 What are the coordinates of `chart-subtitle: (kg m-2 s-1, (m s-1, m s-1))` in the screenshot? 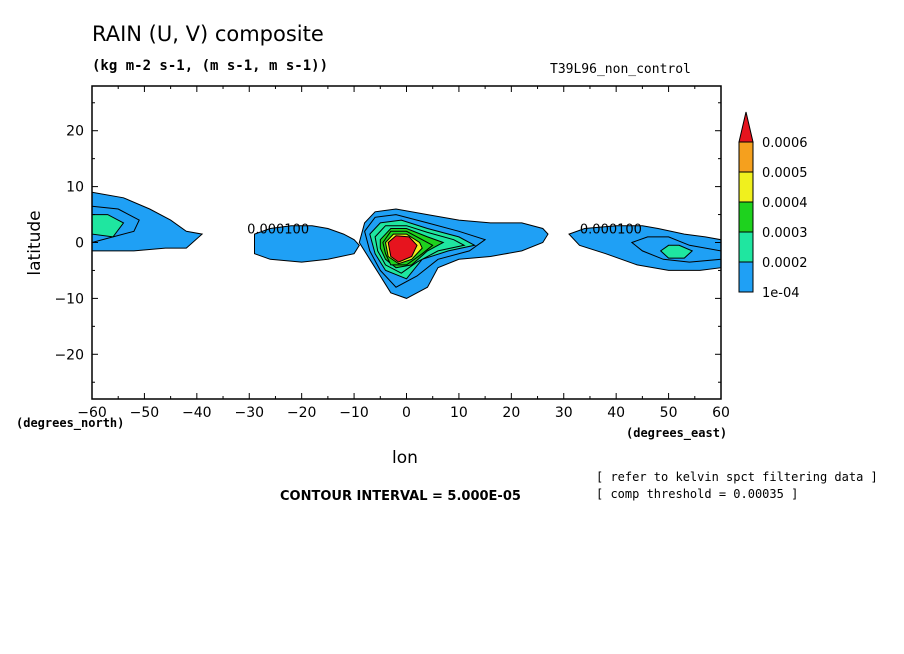 It's located at (210, 66).